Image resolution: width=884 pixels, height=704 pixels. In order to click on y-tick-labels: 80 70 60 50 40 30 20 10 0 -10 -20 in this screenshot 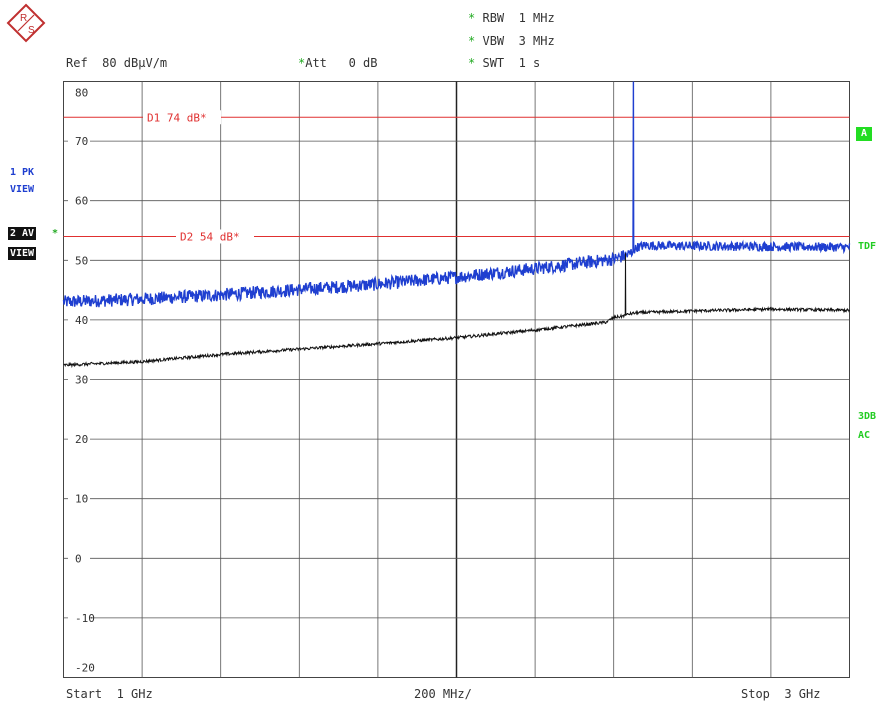, I will do `click(81, 381)`.